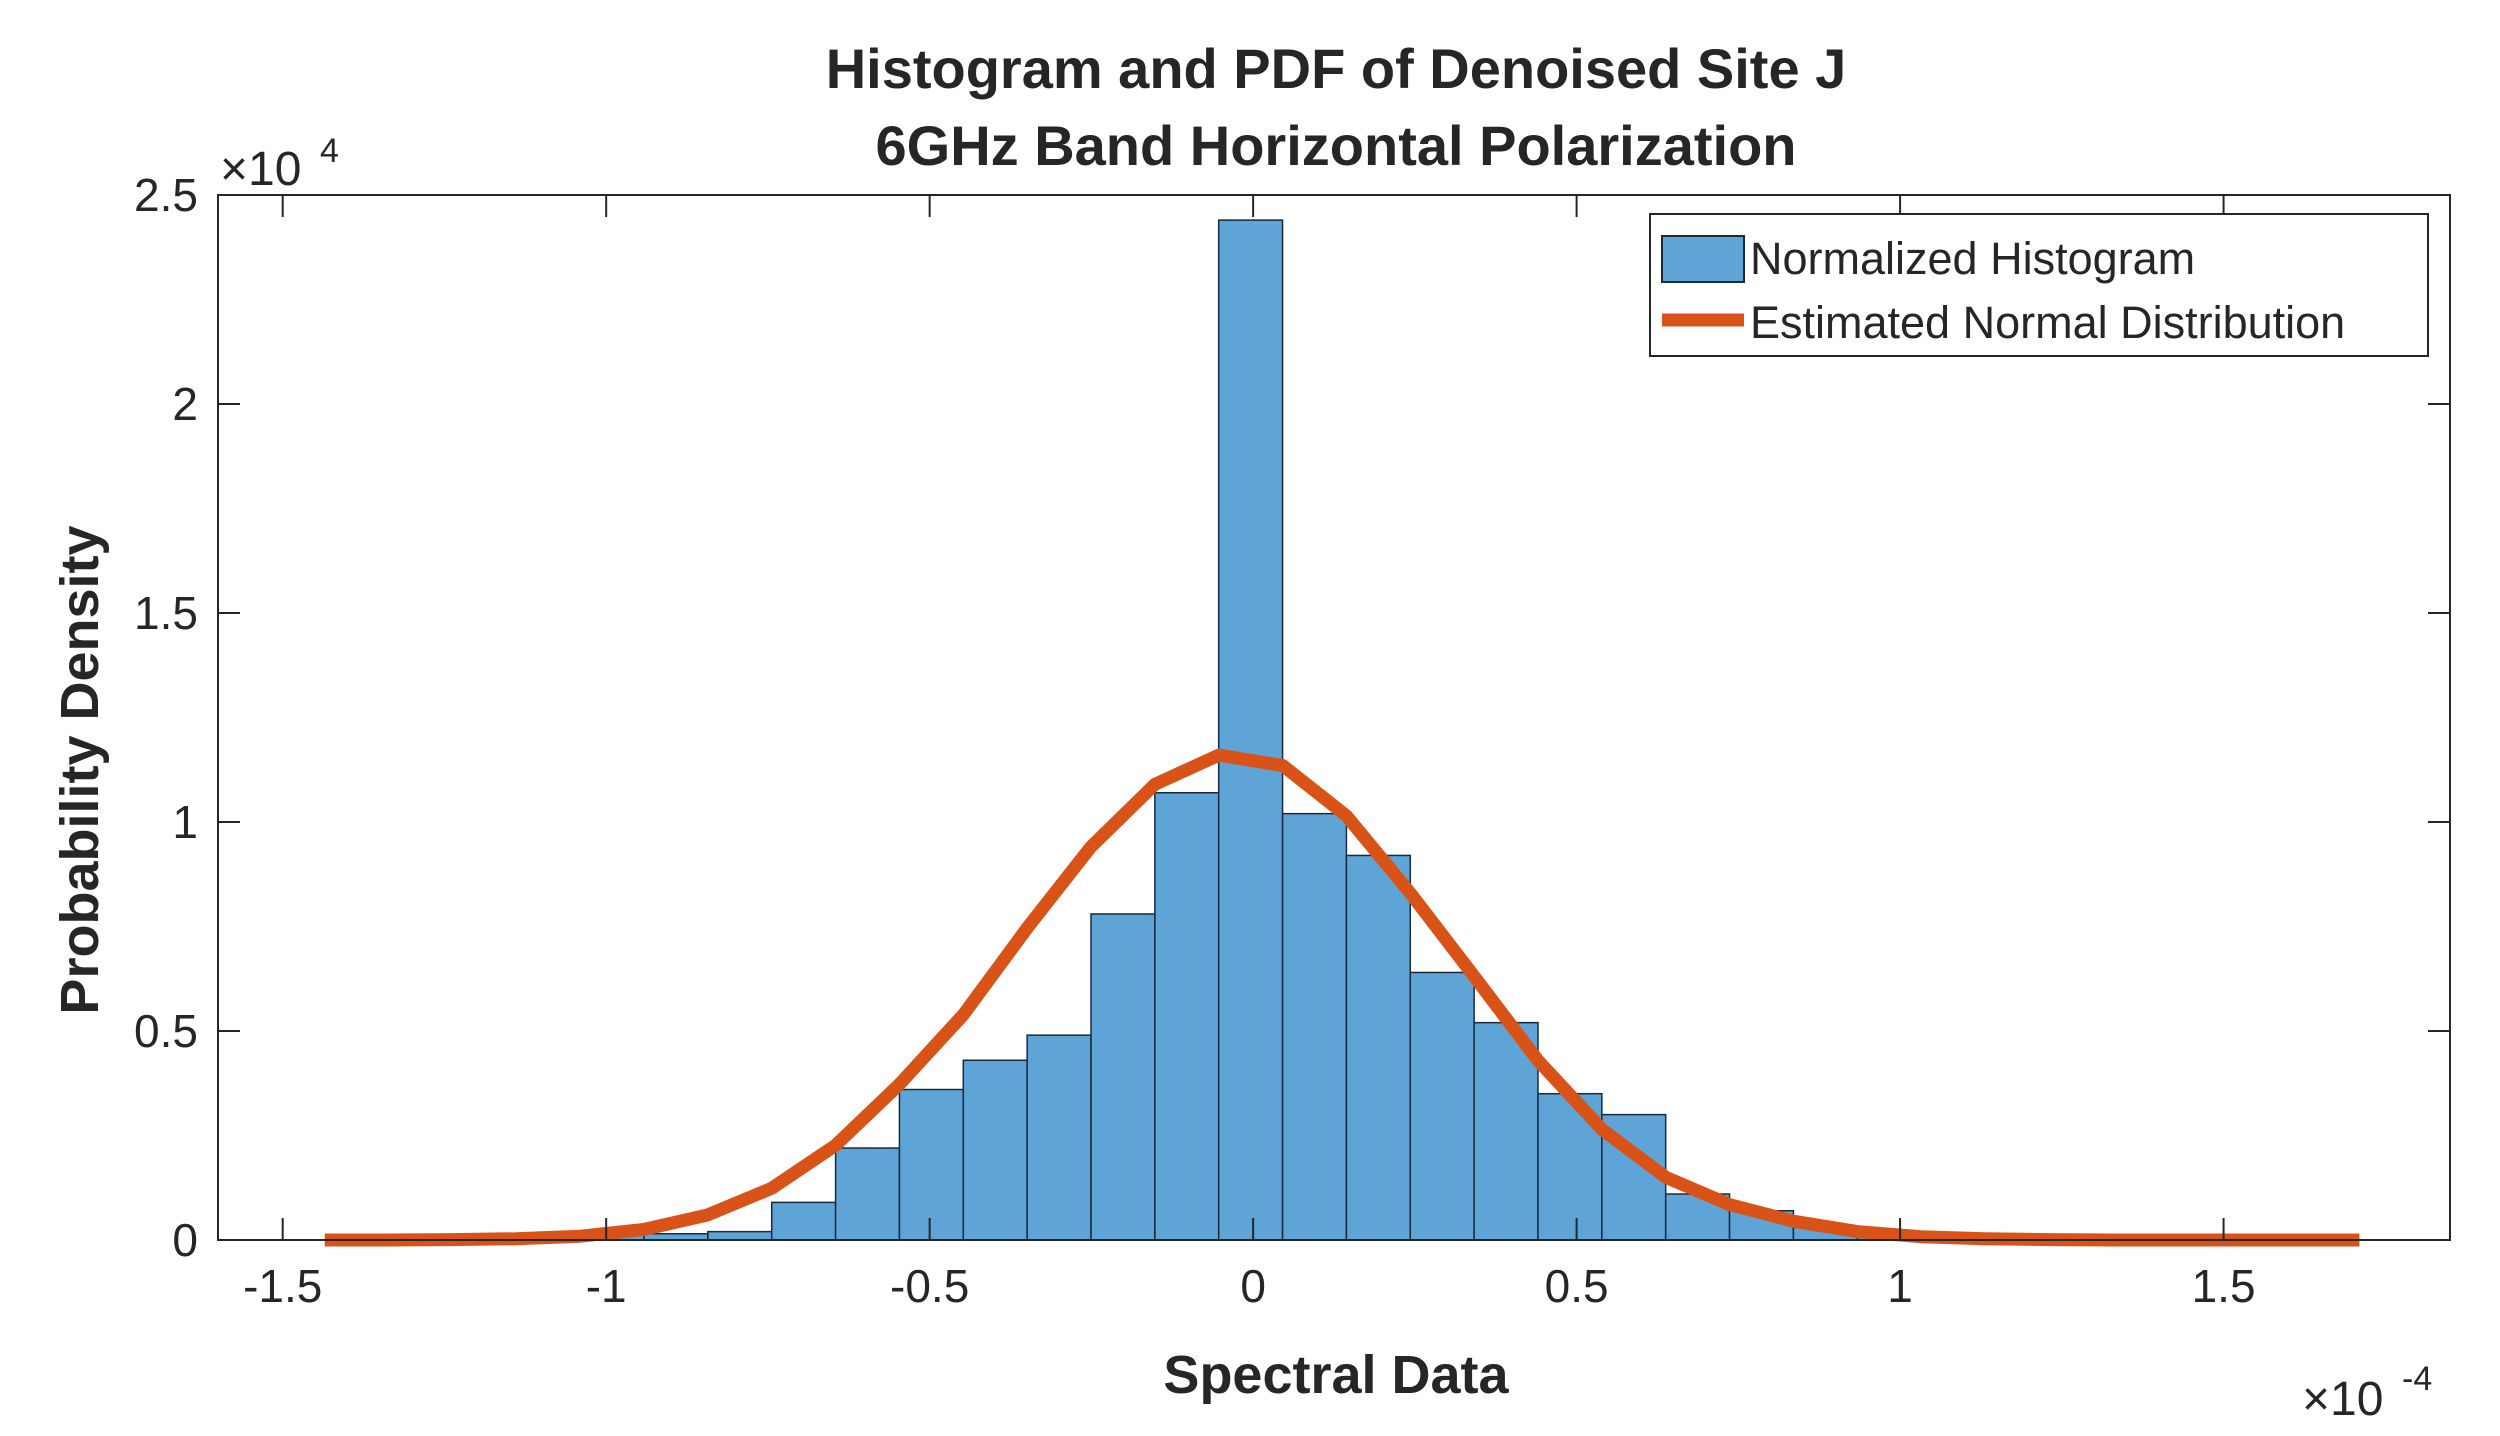 The image size is (2500, 1436). I want to click on legend-normal-label: Estimated Normal Distribution, so click(2047, 322).